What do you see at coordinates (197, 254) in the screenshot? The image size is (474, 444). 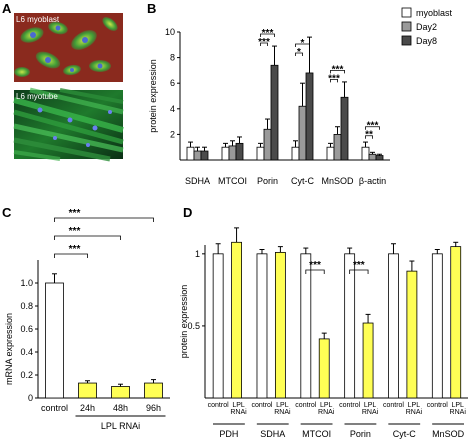 I see `y-tick-label: 1` at bounding box center [197, 254].